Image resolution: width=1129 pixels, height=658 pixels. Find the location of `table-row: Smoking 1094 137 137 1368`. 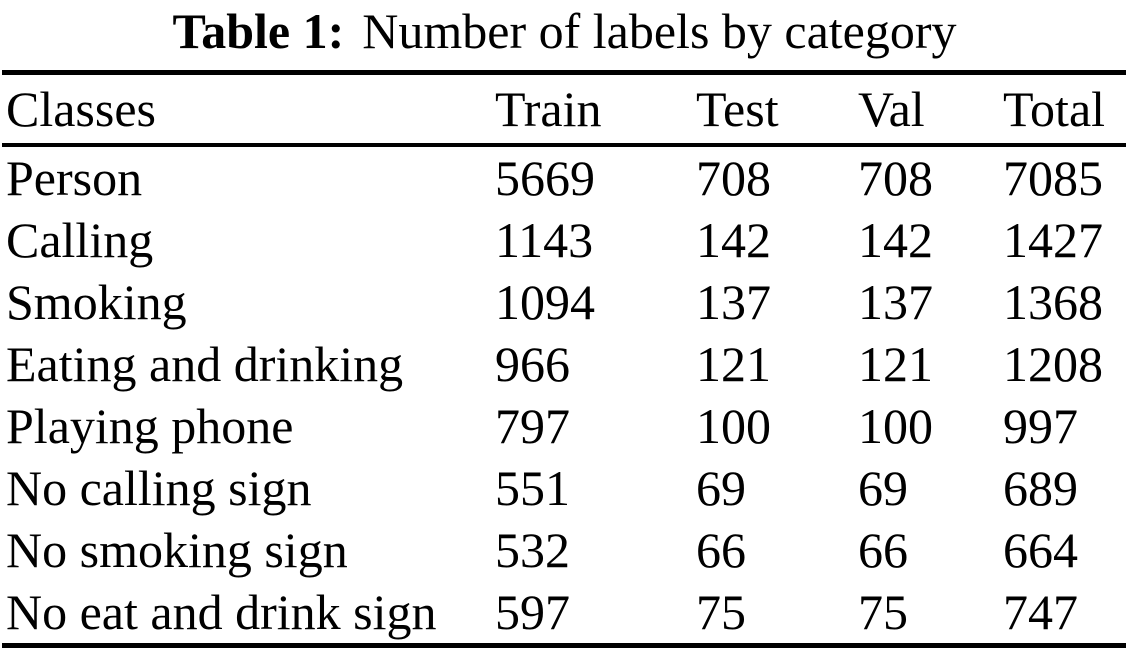

table-row: Smoking 1094 137 137 1368 is located at coordinates (564, 302).